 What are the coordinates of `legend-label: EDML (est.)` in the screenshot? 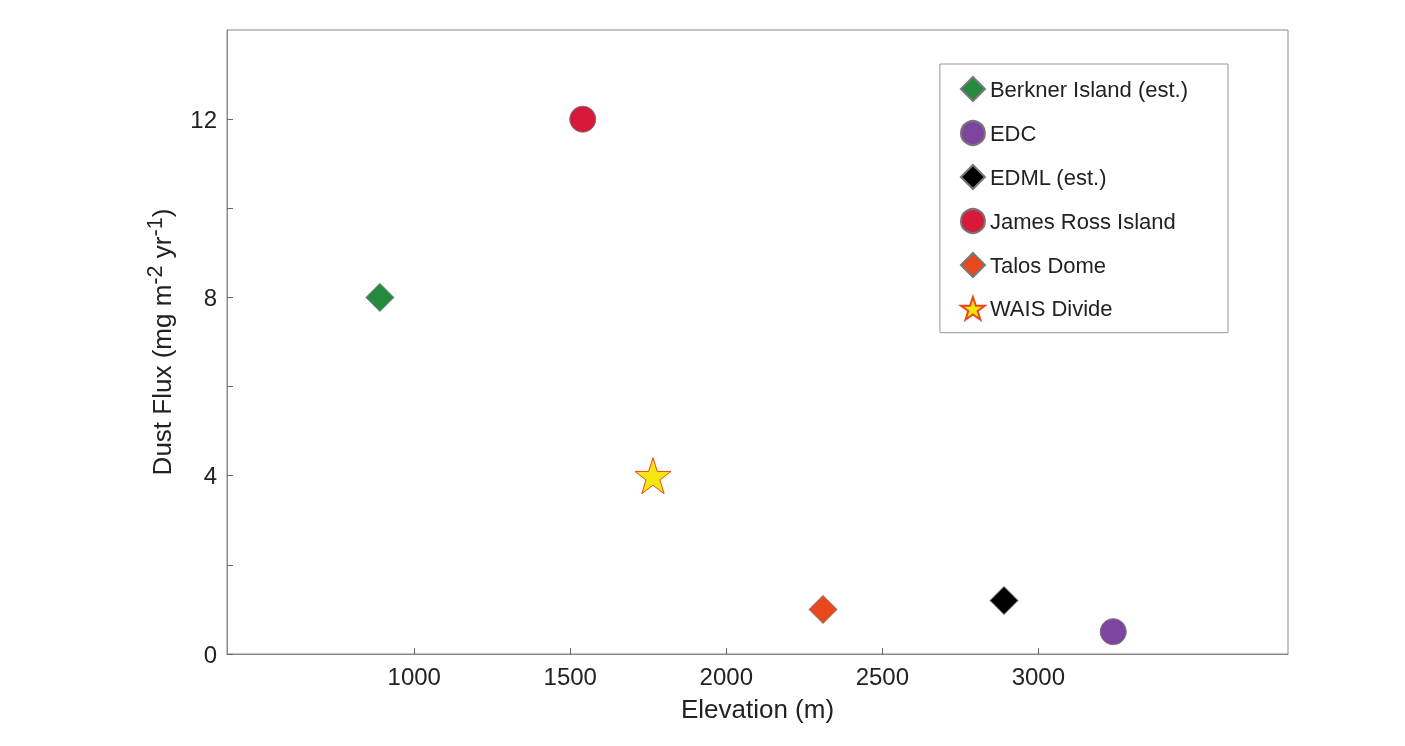 It's located at (1048, 177).